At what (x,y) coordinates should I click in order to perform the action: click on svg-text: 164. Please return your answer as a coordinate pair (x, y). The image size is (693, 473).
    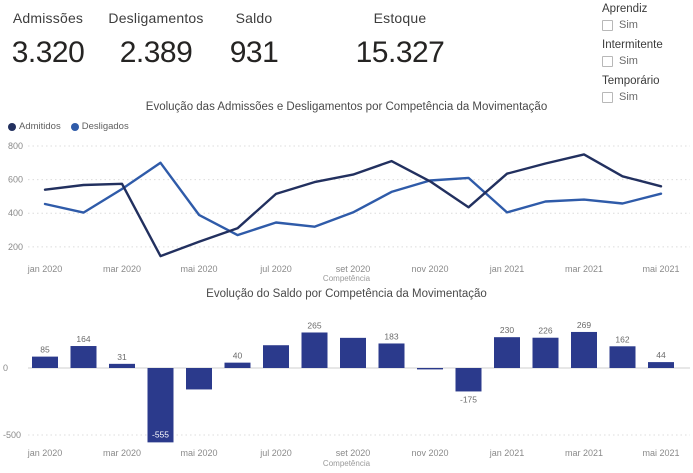
    Looking at the image, I should click on (83, 339).